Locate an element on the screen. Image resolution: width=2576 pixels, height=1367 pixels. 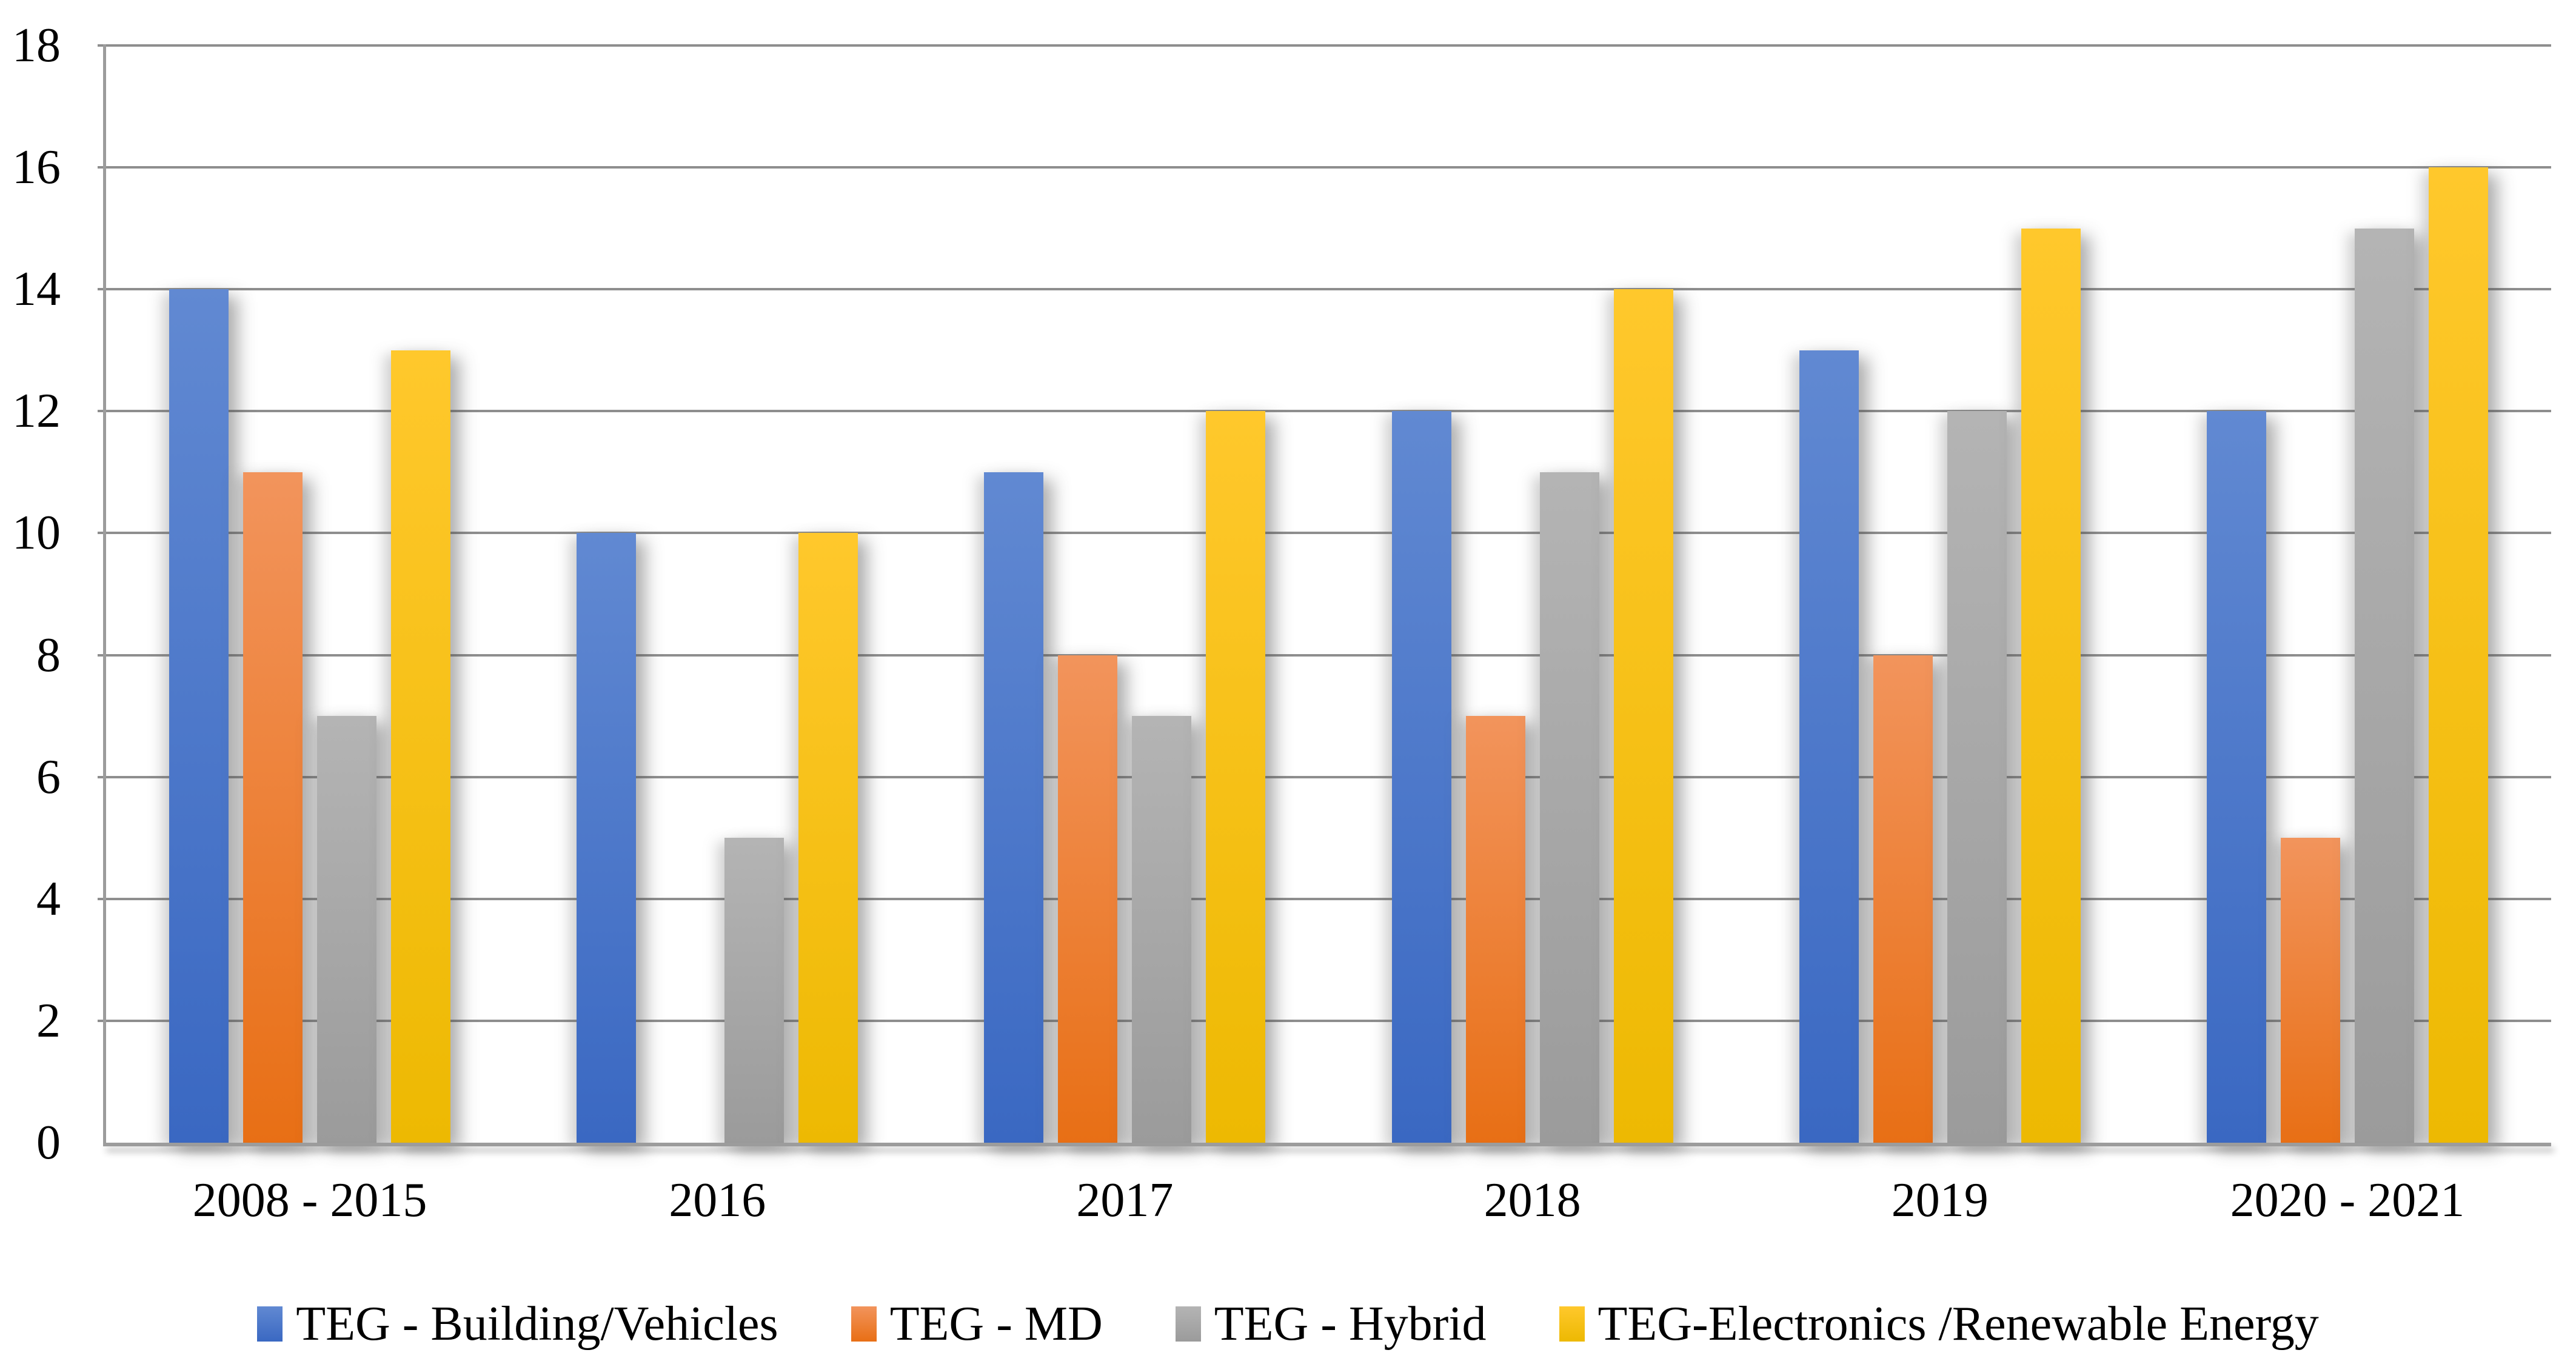
bar-group-2020-2021 is located at coordinates (2347, 594).